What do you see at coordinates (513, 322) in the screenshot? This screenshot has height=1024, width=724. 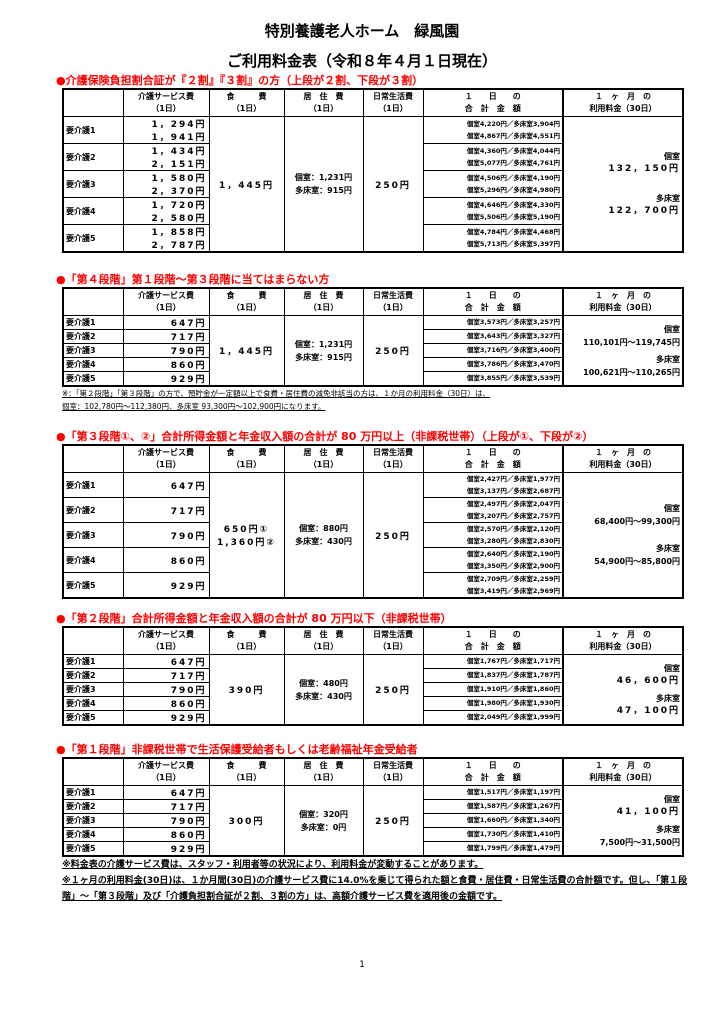 I see `daily-total-value: 個室3,573円／多床室3,257円` at bounding box center [513, 322].